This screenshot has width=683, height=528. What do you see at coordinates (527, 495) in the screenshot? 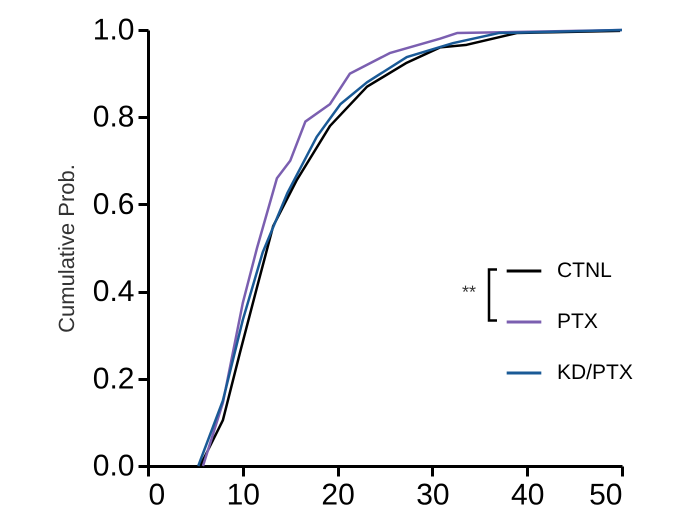
I see `x-tick-label: 40` at bounding box center [527, 495].